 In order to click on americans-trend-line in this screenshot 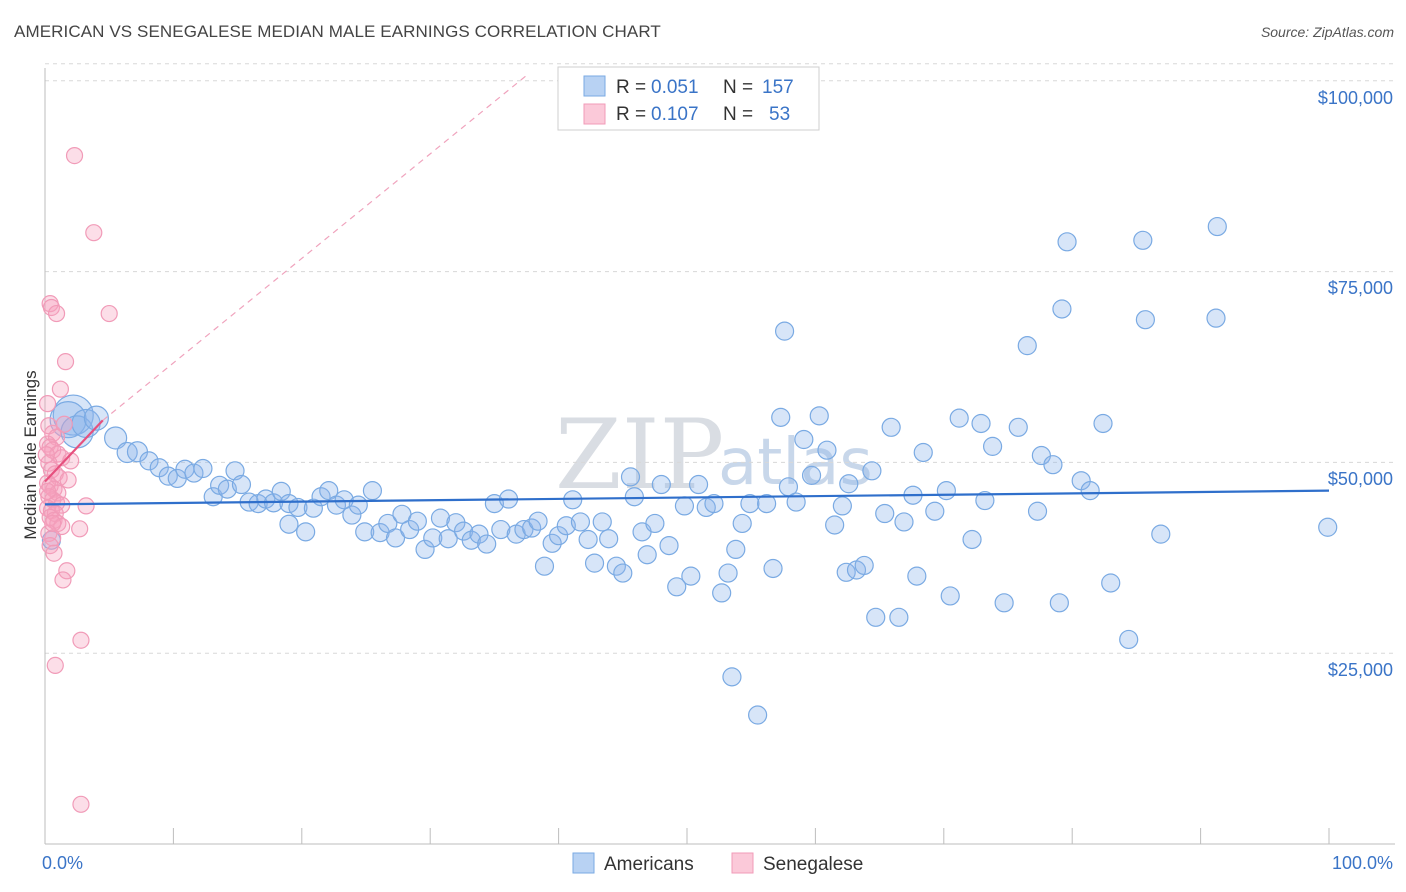, I will do `click(687, 497)`.